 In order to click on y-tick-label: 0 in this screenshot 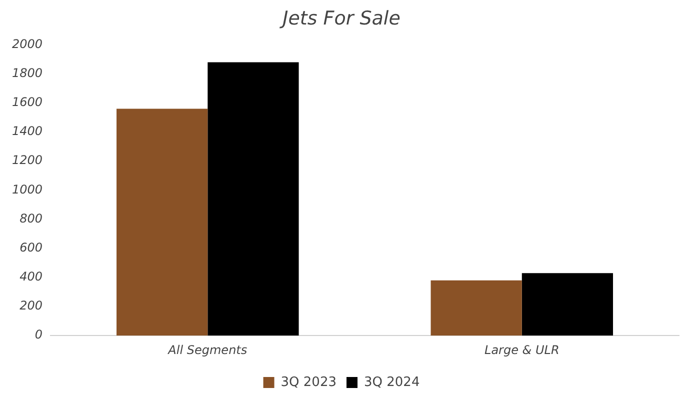, I will do `click(38, 335)`.